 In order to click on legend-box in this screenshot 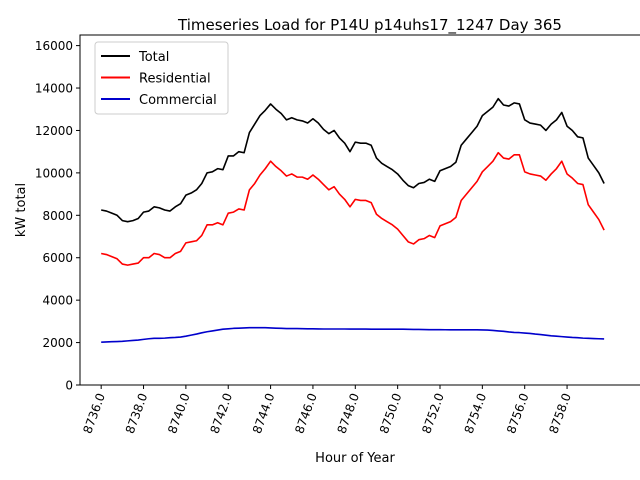, I will do `click(161, 78)`.